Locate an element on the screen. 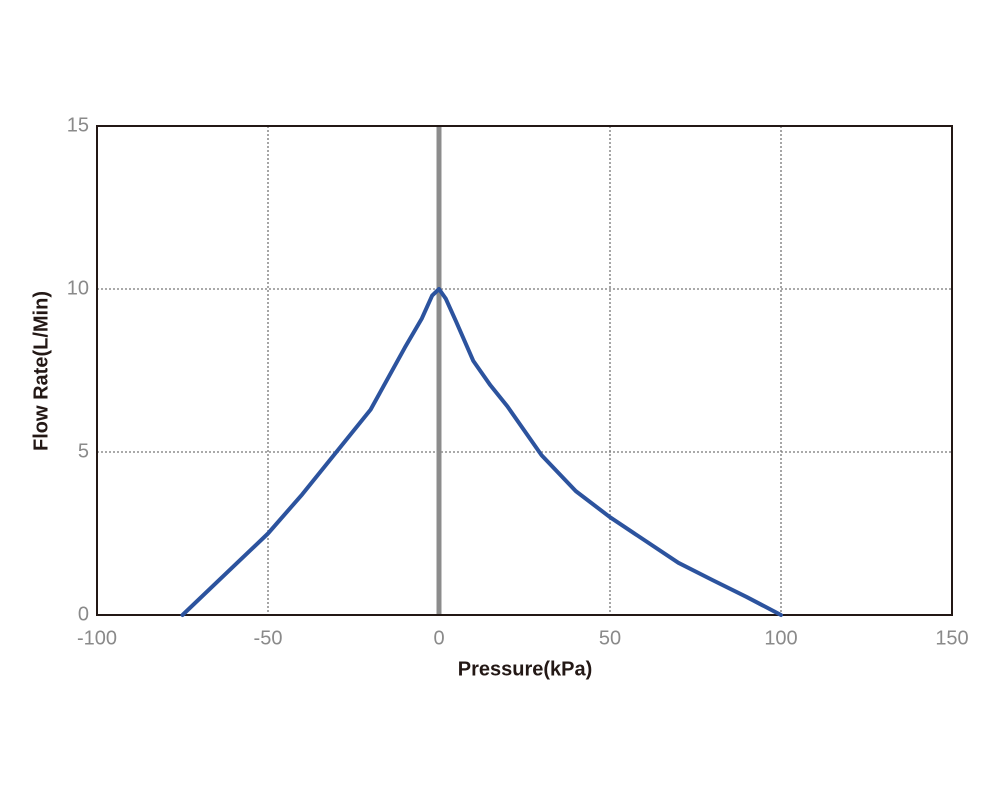 The height and width of the screenshot is (800, 1000). x-tick-label: 50 is located at coordinates (610, 638).